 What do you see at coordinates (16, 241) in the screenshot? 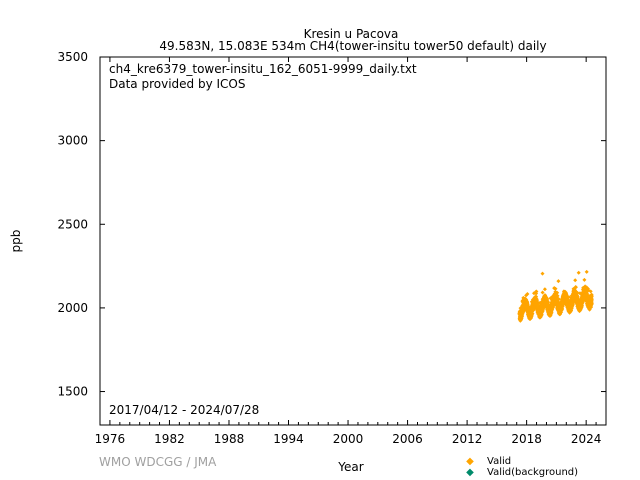
I see `y-axis-label: ppb` at bounding box center [16, 241].